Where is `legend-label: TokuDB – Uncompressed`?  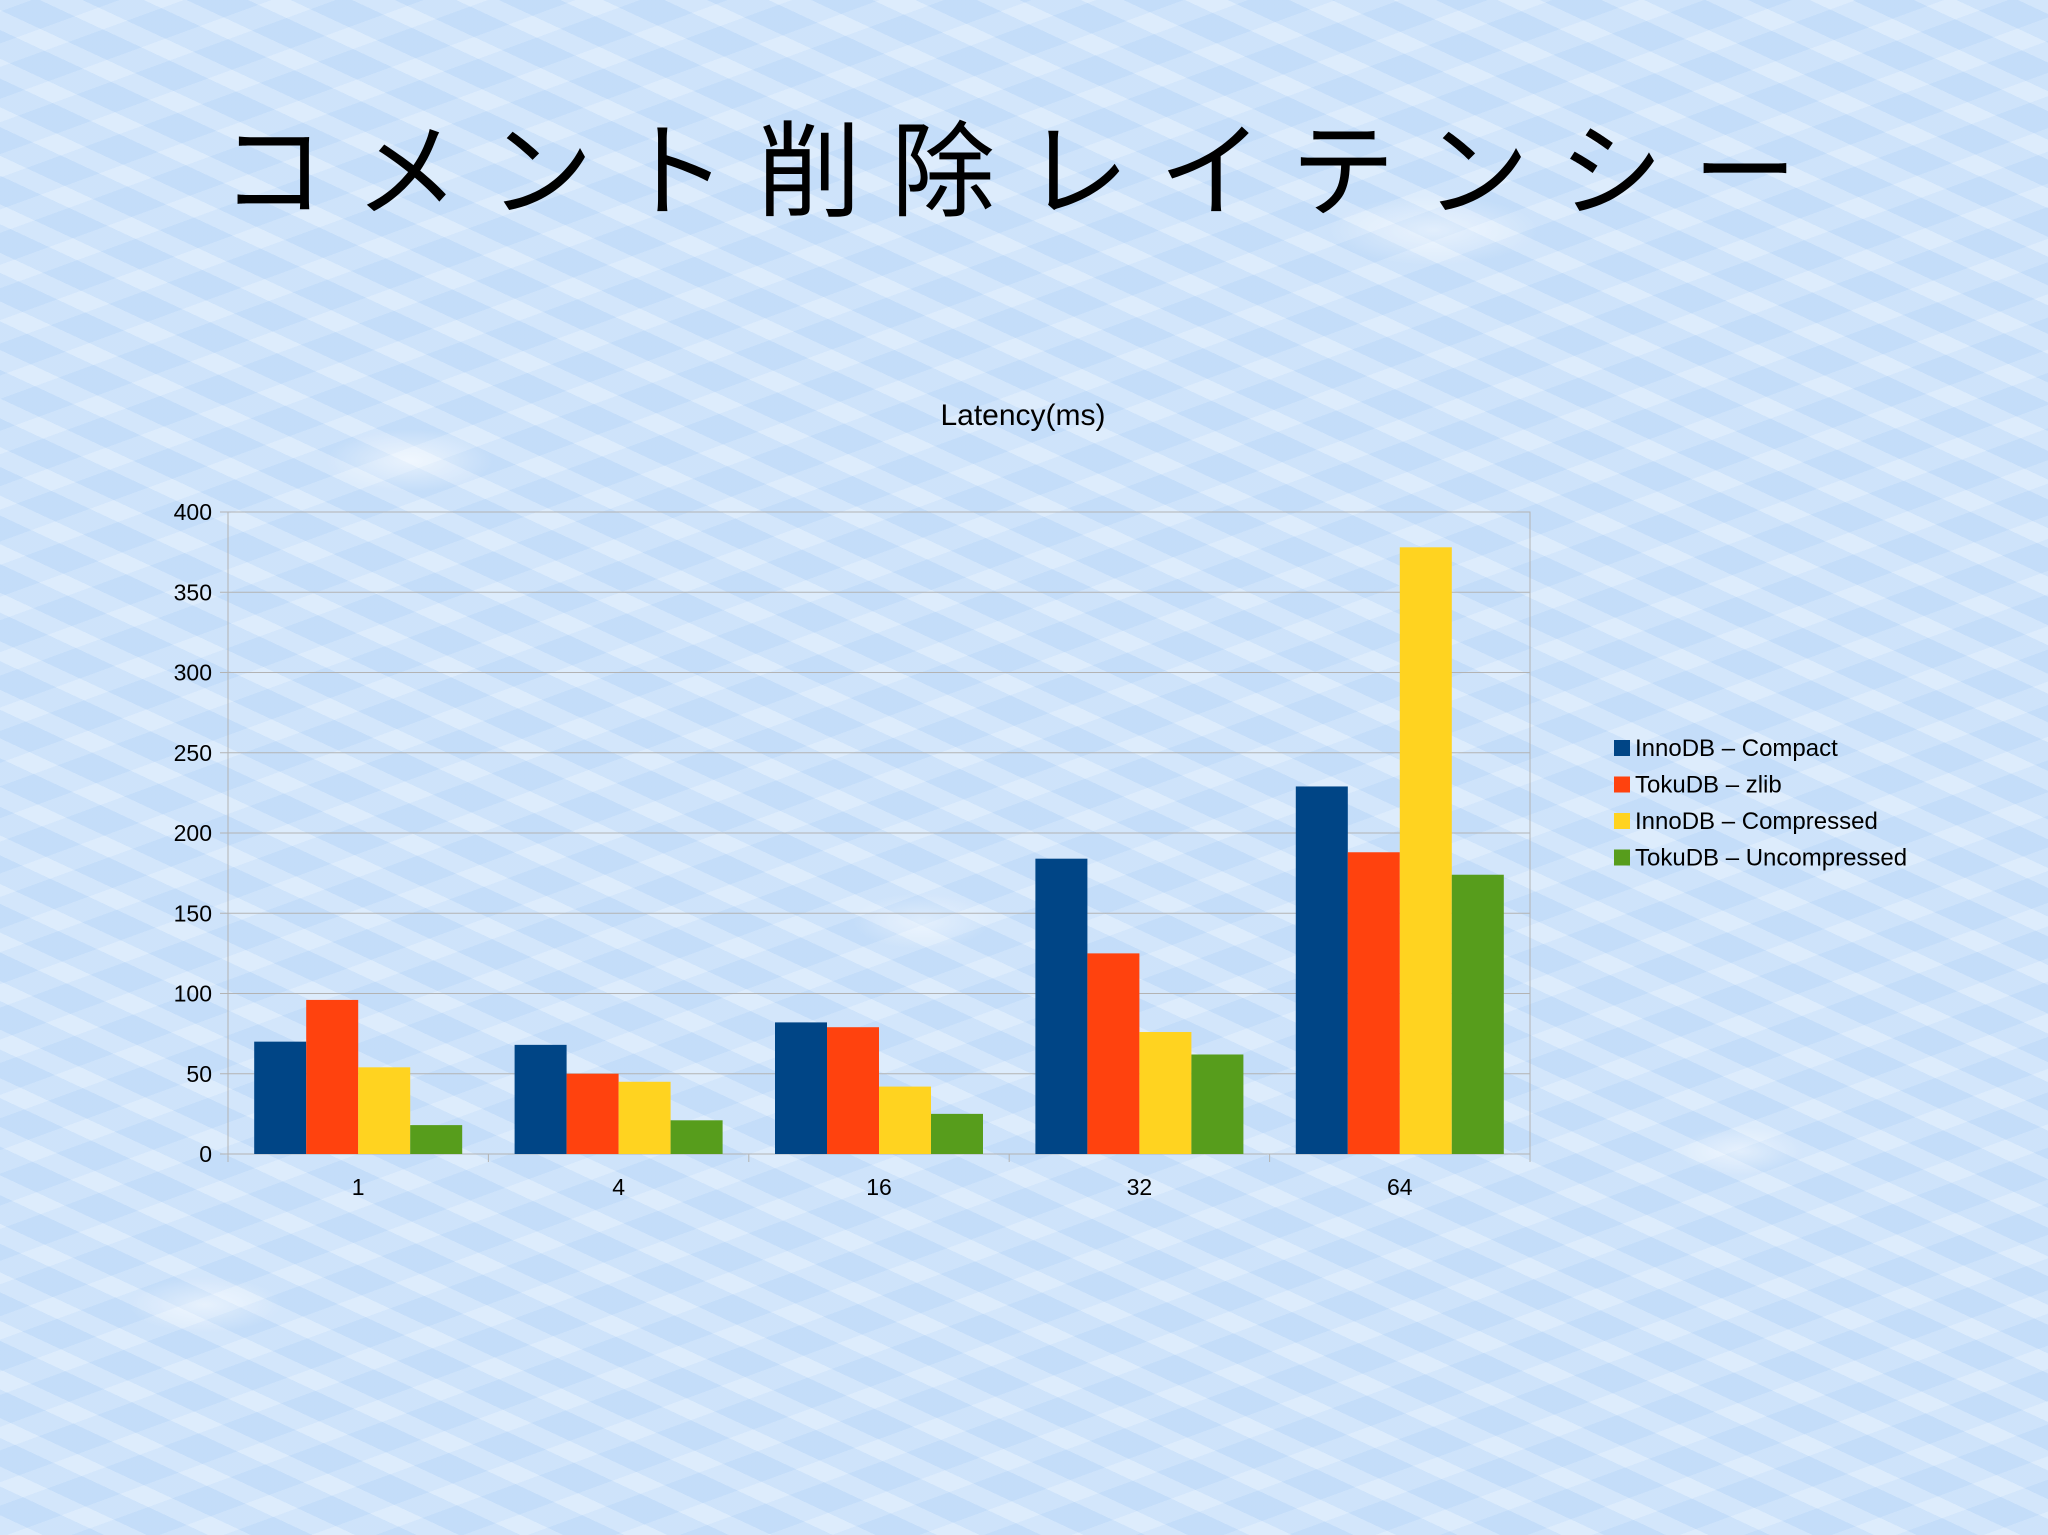 legend-label: TokuDB – Uncompressed is located at coordinates (1771, 858).